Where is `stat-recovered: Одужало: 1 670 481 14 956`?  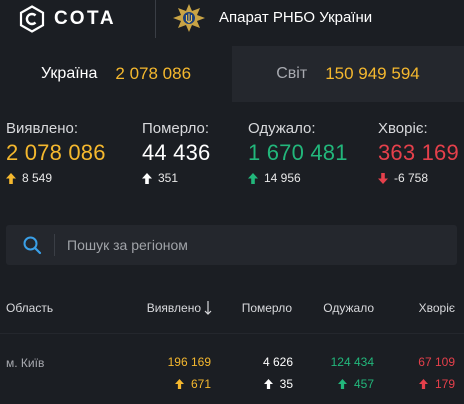
stat-recovered: Одужало: 1 670 481 14 956 is located at coordinates (298, 152).